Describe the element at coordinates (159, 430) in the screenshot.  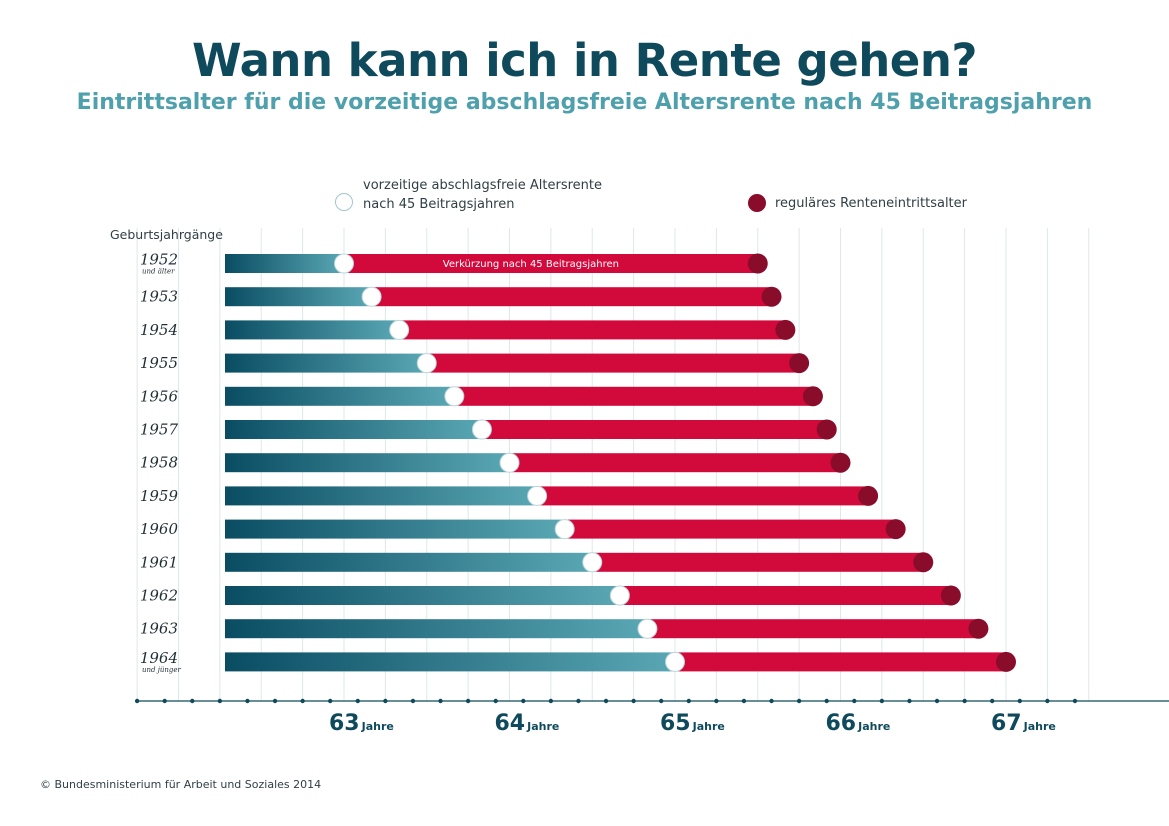
I see `birth-year-label: 1957` at that location.